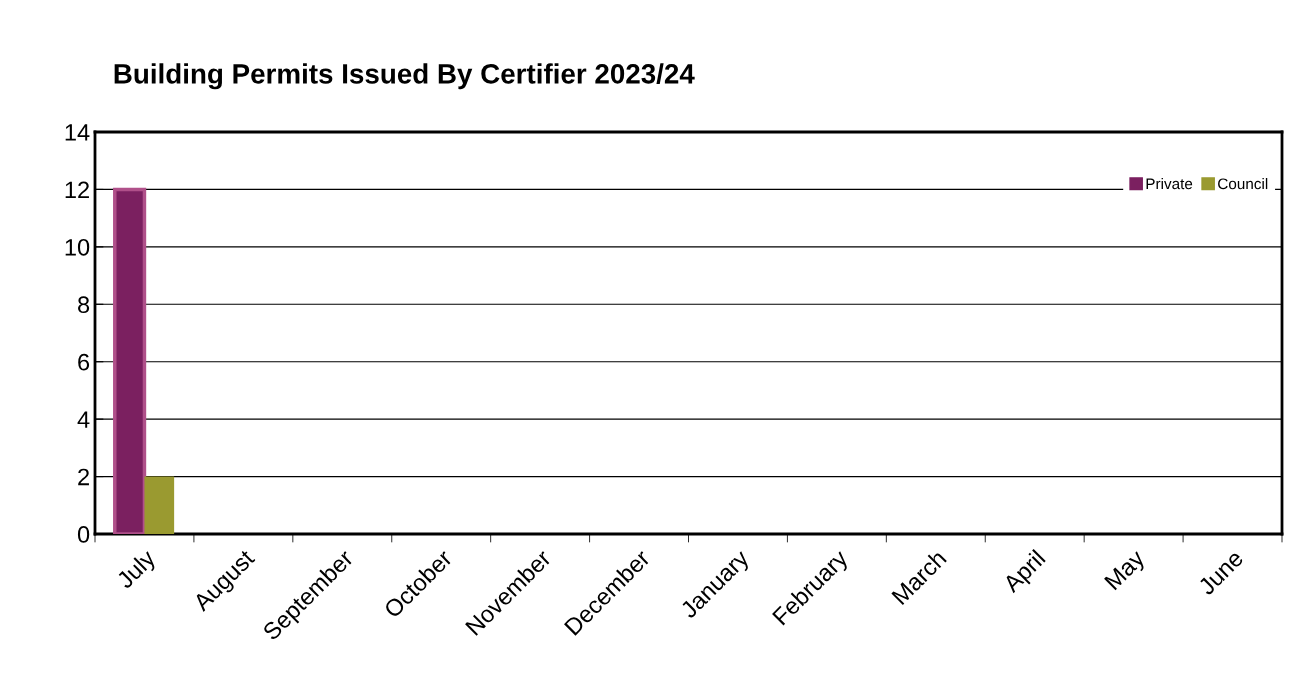 The height and width of the screenshot is (673, 1311). Describe the element at coordinates (77, 247) in the screenshot. I see `y-tick-label: 10` at that location.